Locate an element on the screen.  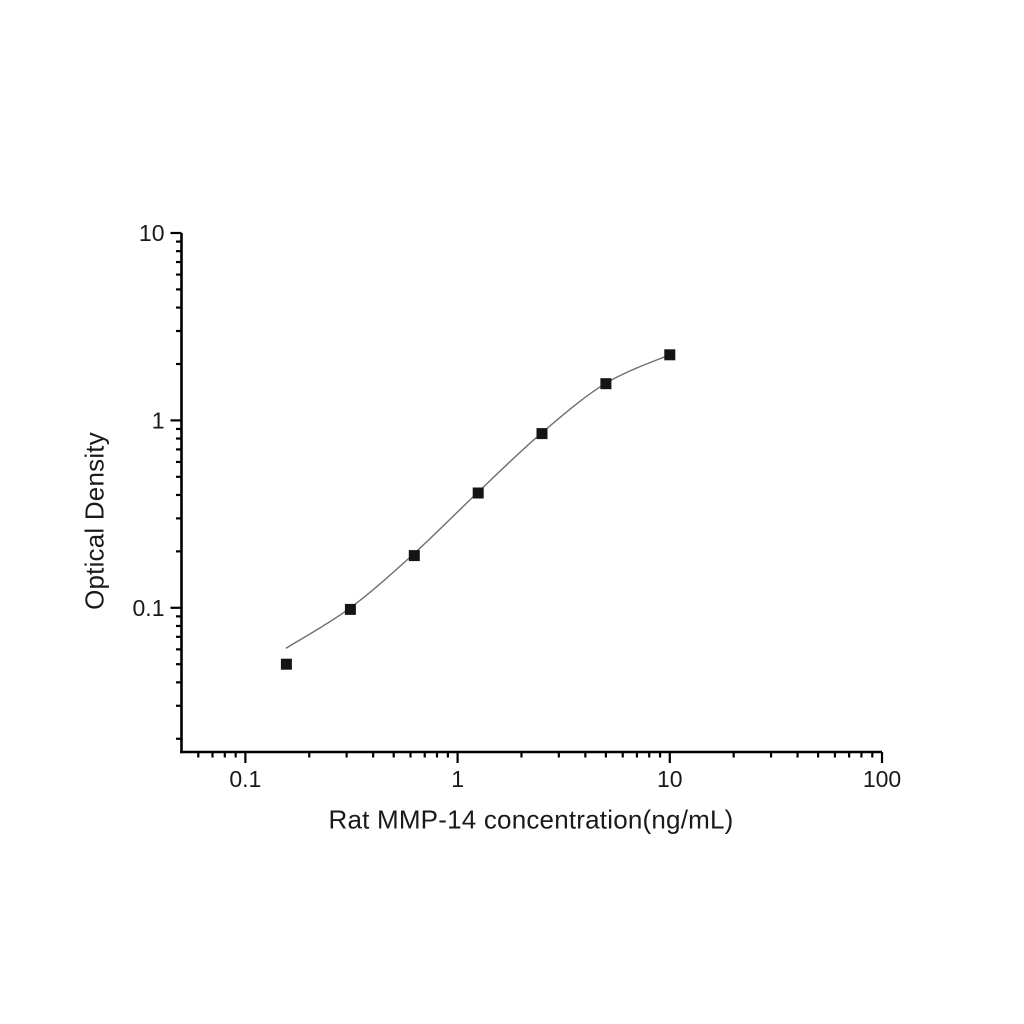
y-tick-label: 0.1 is located at coordinates (149, 608).